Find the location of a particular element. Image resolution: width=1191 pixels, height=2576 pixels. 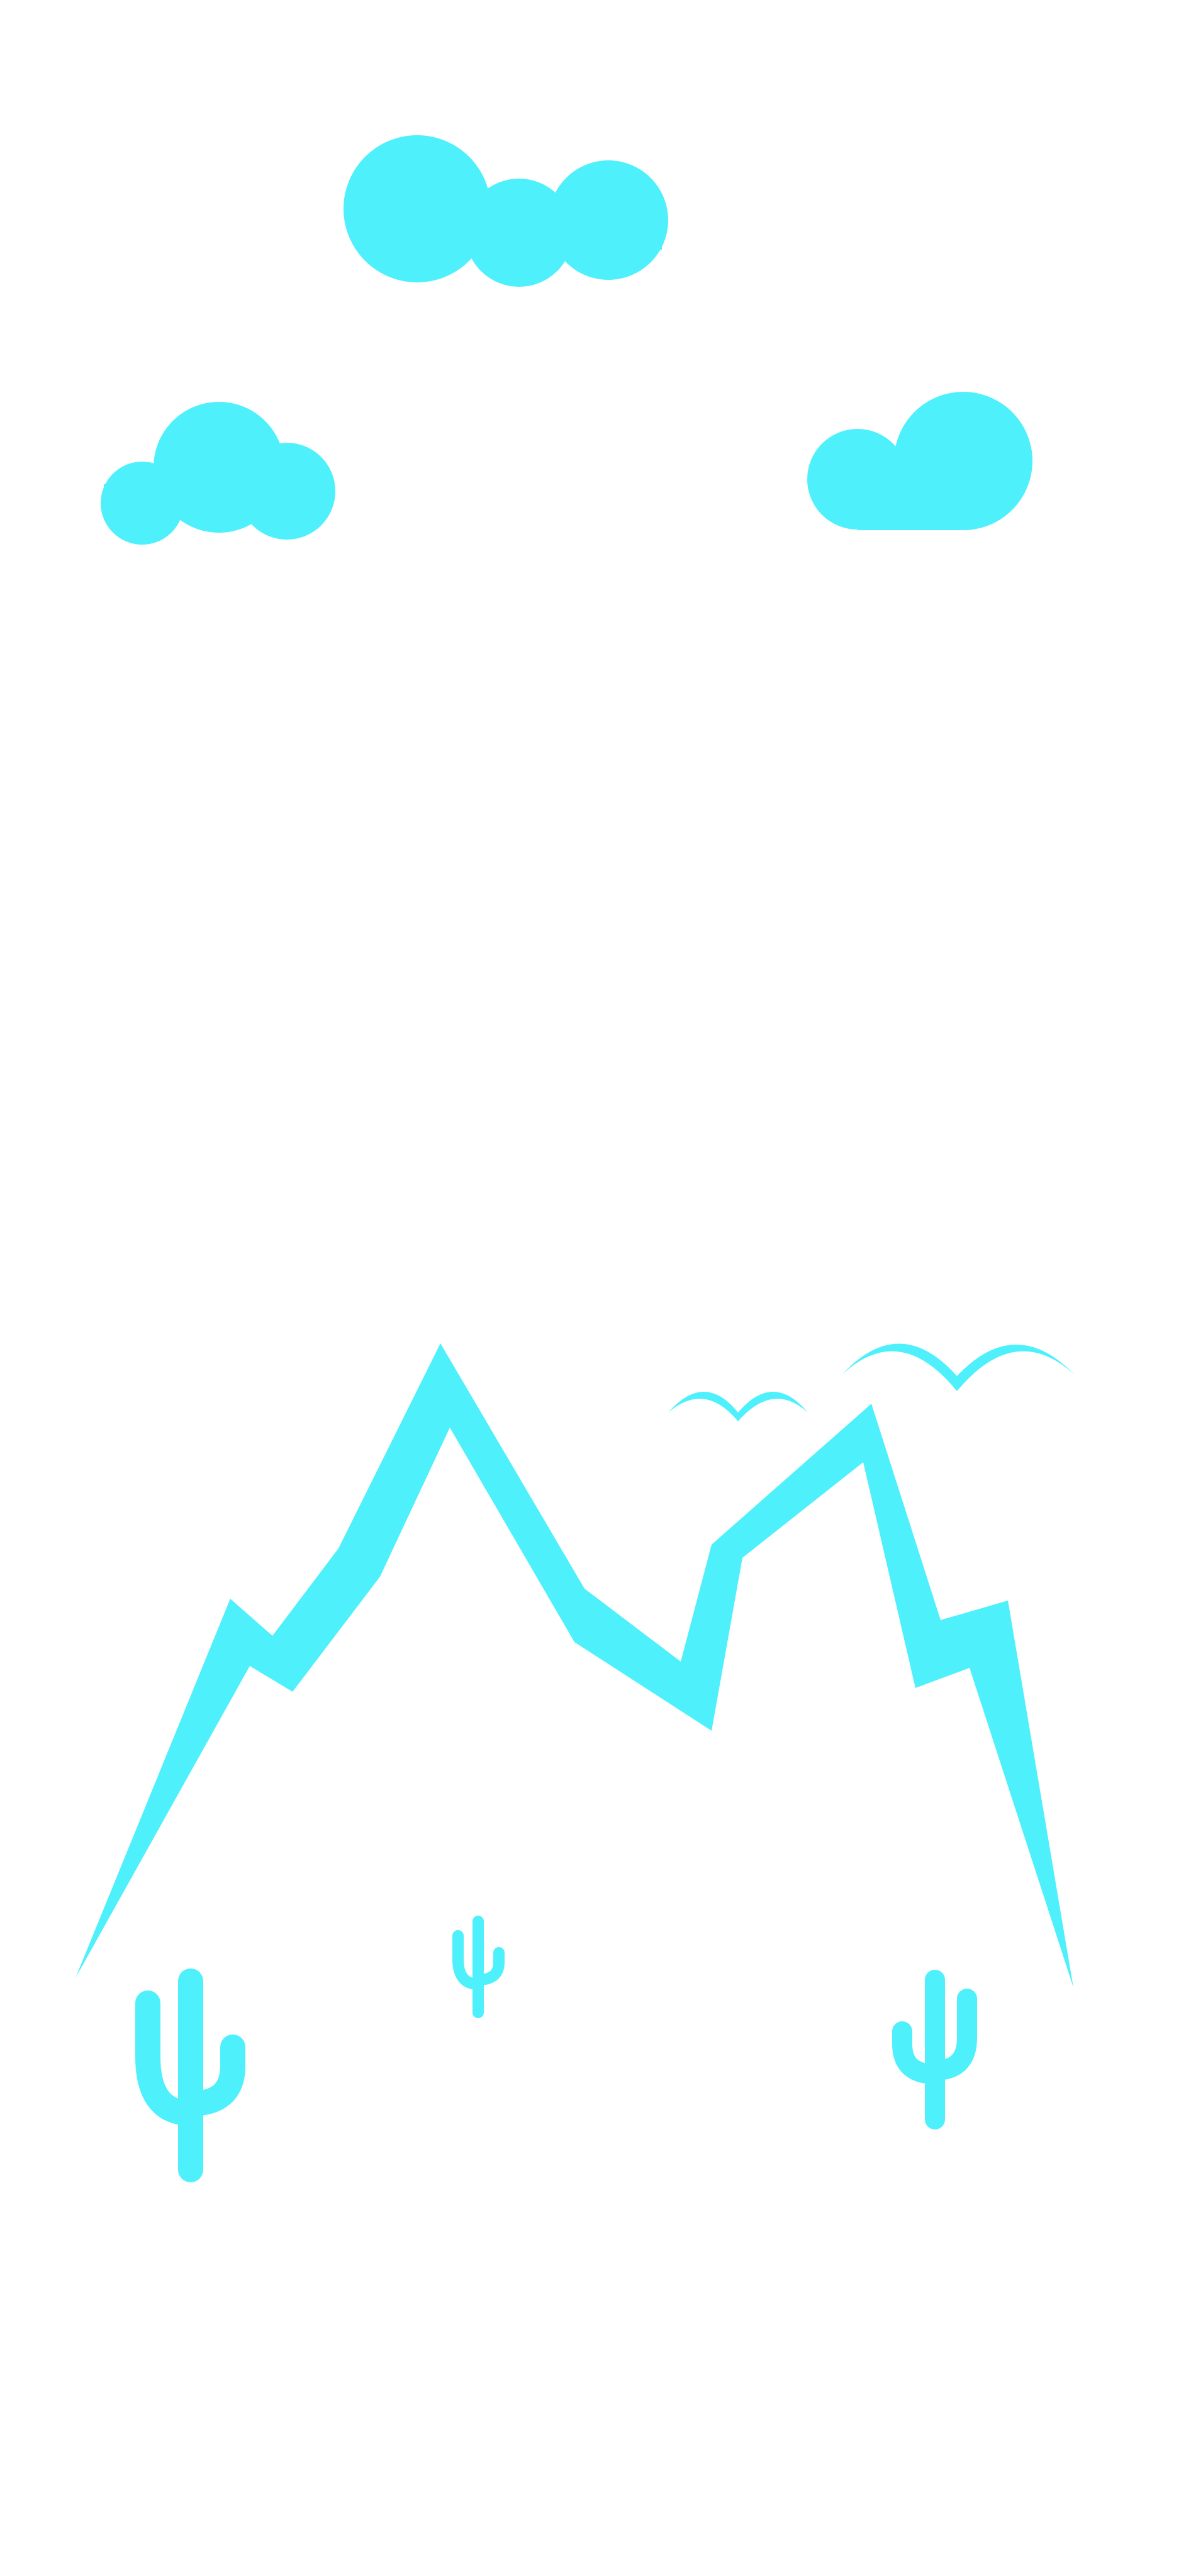

cloud-icon-right is located at coordinates (919, 461).